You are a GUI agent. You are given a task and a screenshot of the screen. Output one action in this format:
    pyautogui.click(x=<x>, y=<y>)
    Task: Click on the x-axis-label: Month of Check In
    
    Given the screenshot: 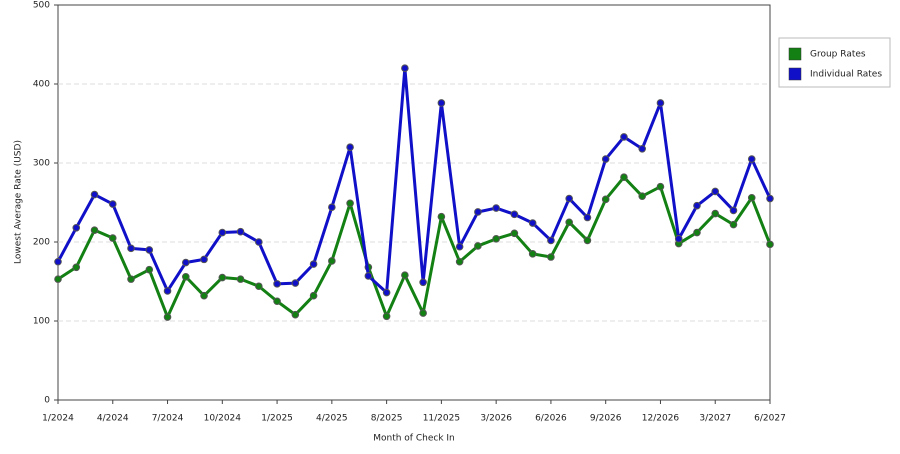 What is the action you would take?
    pyautogui.click(x=414, y=439)
    